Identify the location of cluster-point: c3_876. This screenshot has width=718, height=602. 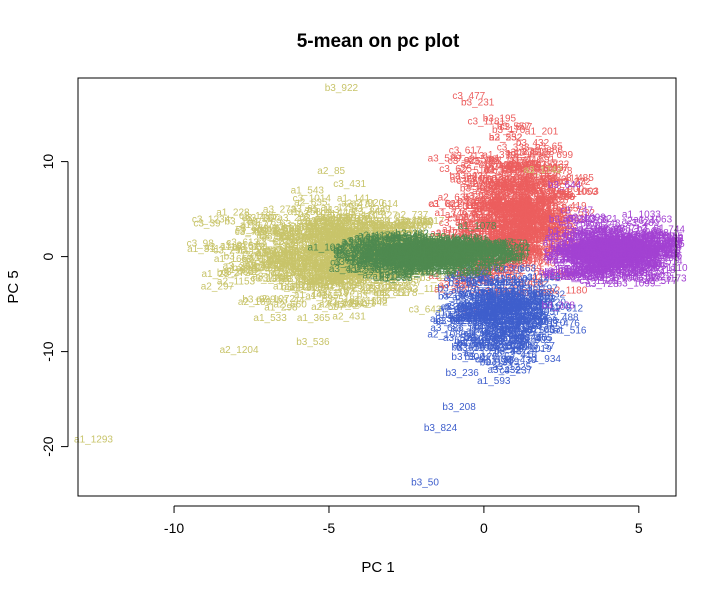
(508, 191).